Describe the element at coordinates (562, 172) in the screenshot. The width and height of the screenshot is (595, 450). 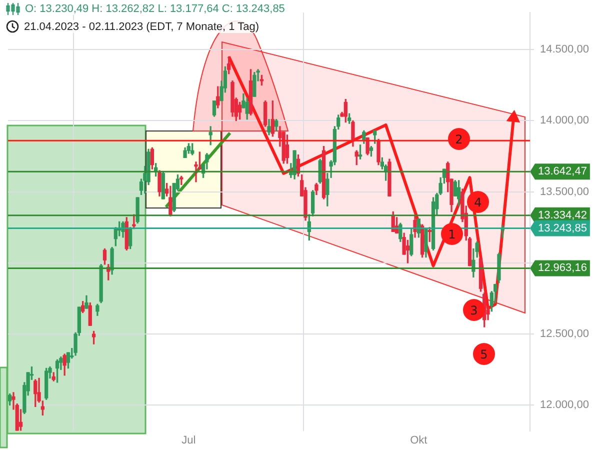
I see `ref-line-label: 13.642,47` at that location.